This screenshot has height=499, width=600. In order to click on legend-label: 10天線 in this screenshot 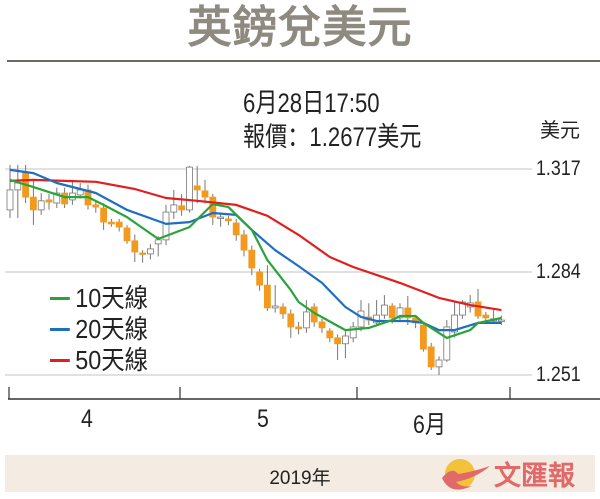, I will do `click(112, 298)`.